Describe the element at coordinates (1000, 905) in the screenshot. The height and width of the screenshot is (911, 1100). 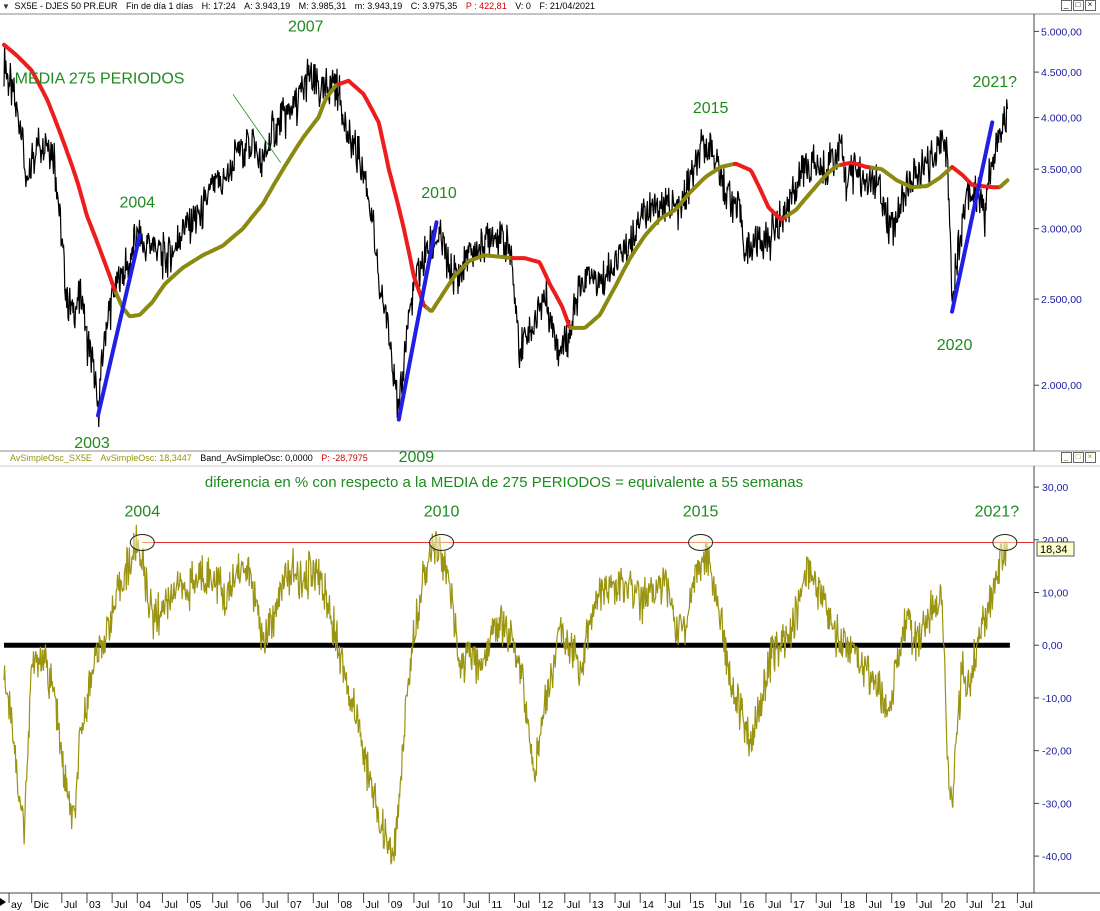
I see `x-axis-tick-label: 21` at that location.